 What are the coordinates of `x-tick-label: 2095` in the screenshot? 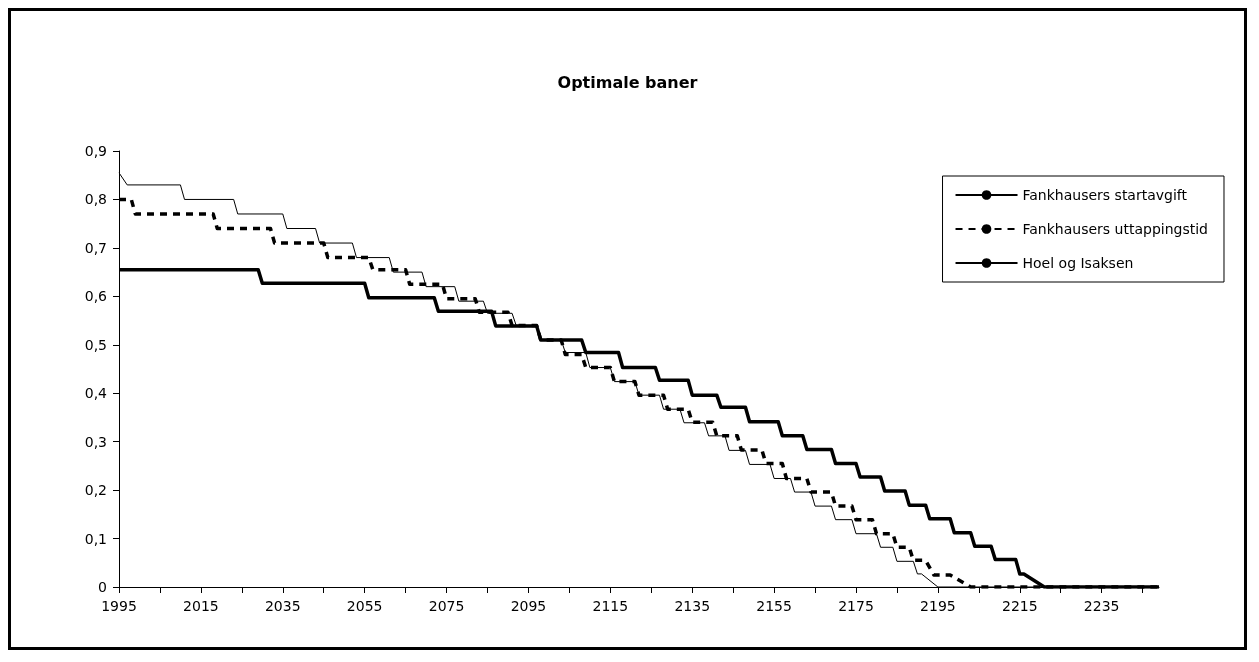 It's located at (528, 606).